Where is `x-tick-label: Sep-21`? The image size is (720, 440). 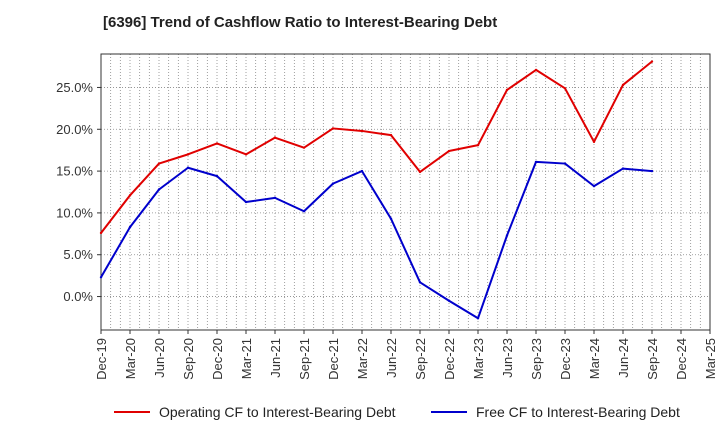
x-tick-label: Sep-21 is located at coordinates (304, 359).